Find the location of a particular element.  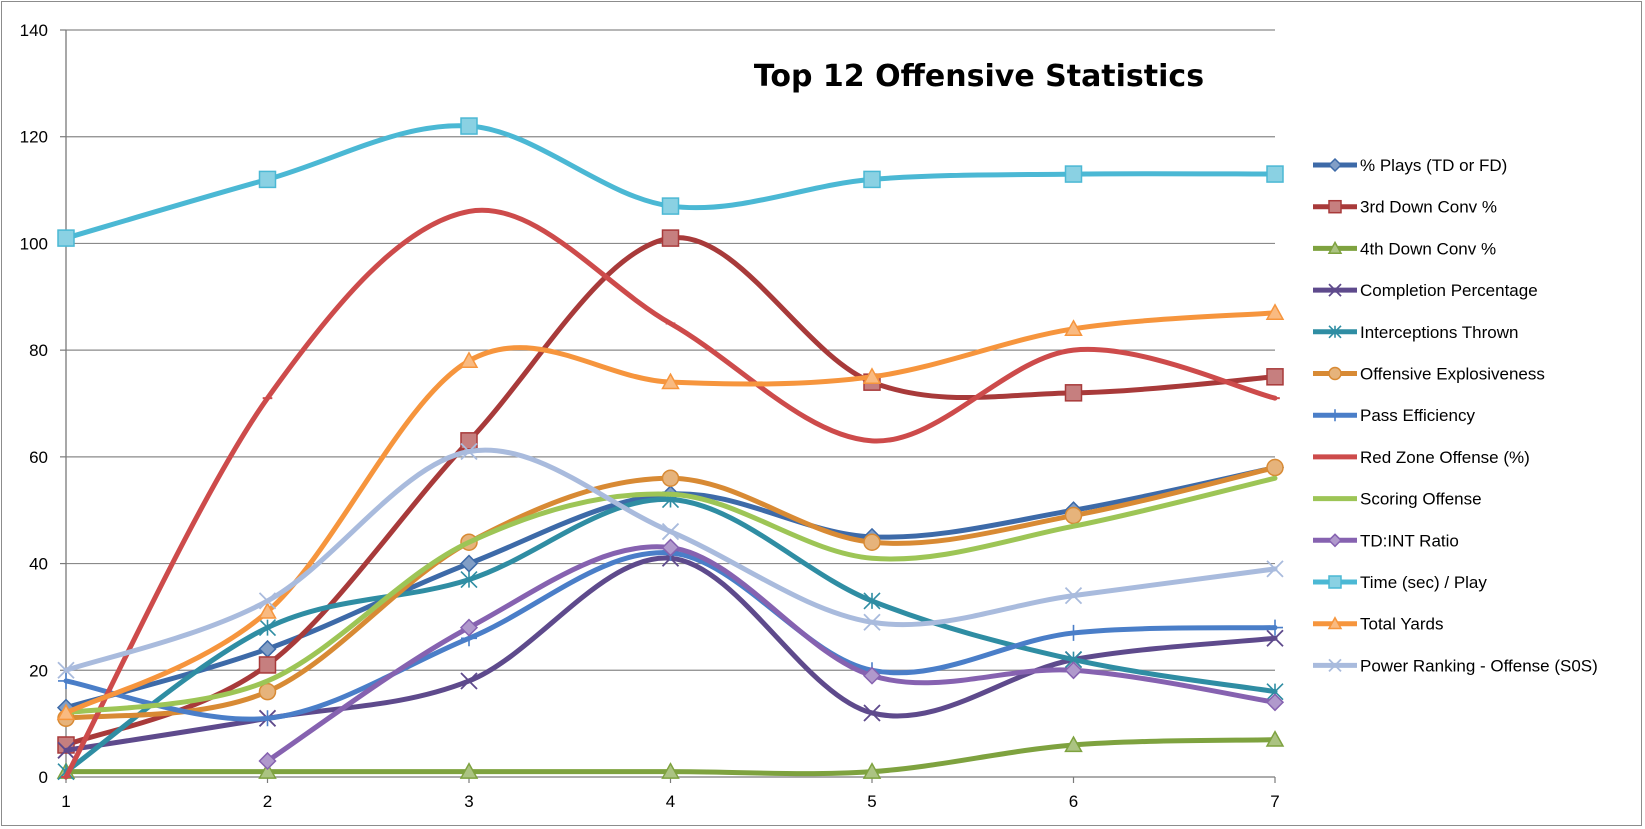

legend-label: Pass Efficiency is located at coordinates (1417, 415).